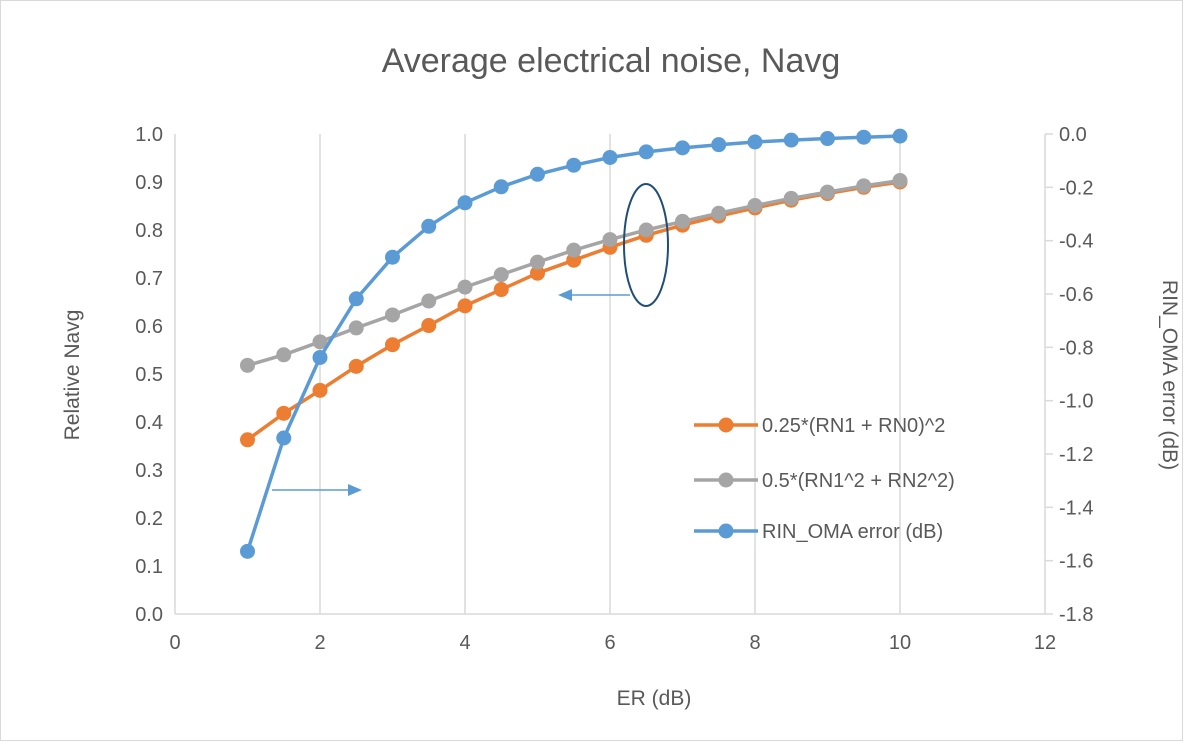 This screenshot has height=746, width=1201. Describe the element at coordinates (1076, 242) in the screenshot. I see `y2-tick-label: -0.4` at that location.